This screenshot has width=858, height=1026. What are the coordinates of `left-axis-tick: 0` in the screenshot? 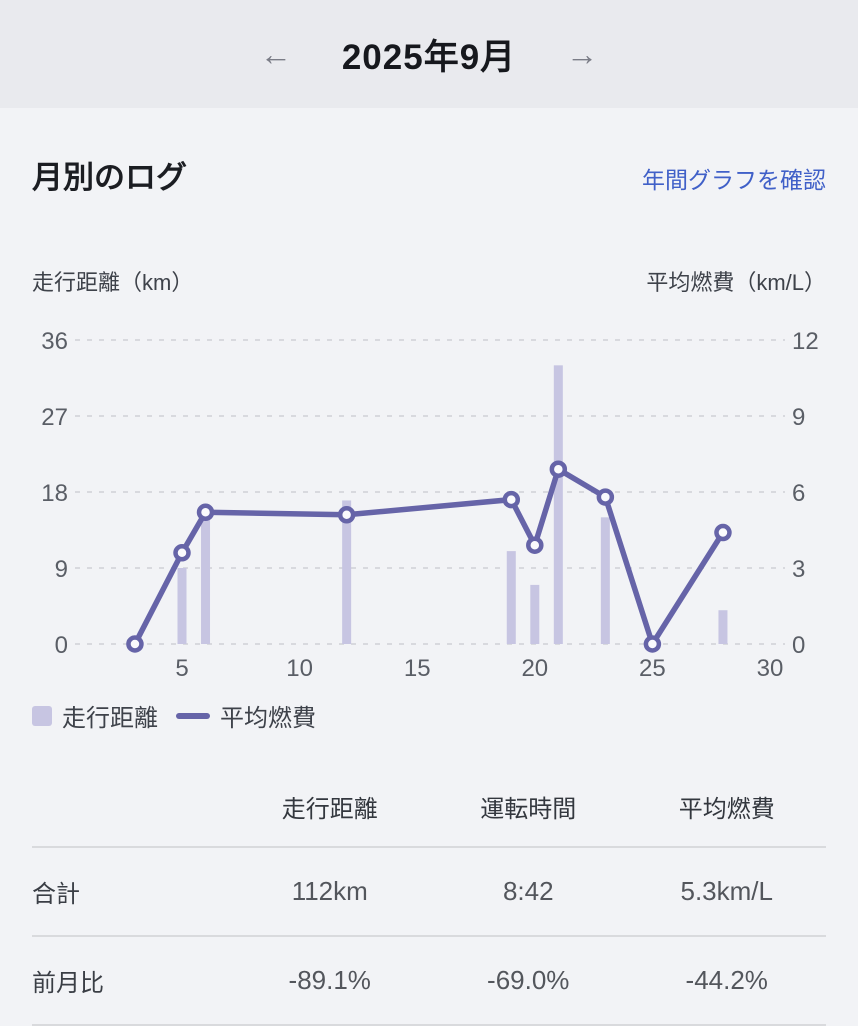 It's located at (61, 645).